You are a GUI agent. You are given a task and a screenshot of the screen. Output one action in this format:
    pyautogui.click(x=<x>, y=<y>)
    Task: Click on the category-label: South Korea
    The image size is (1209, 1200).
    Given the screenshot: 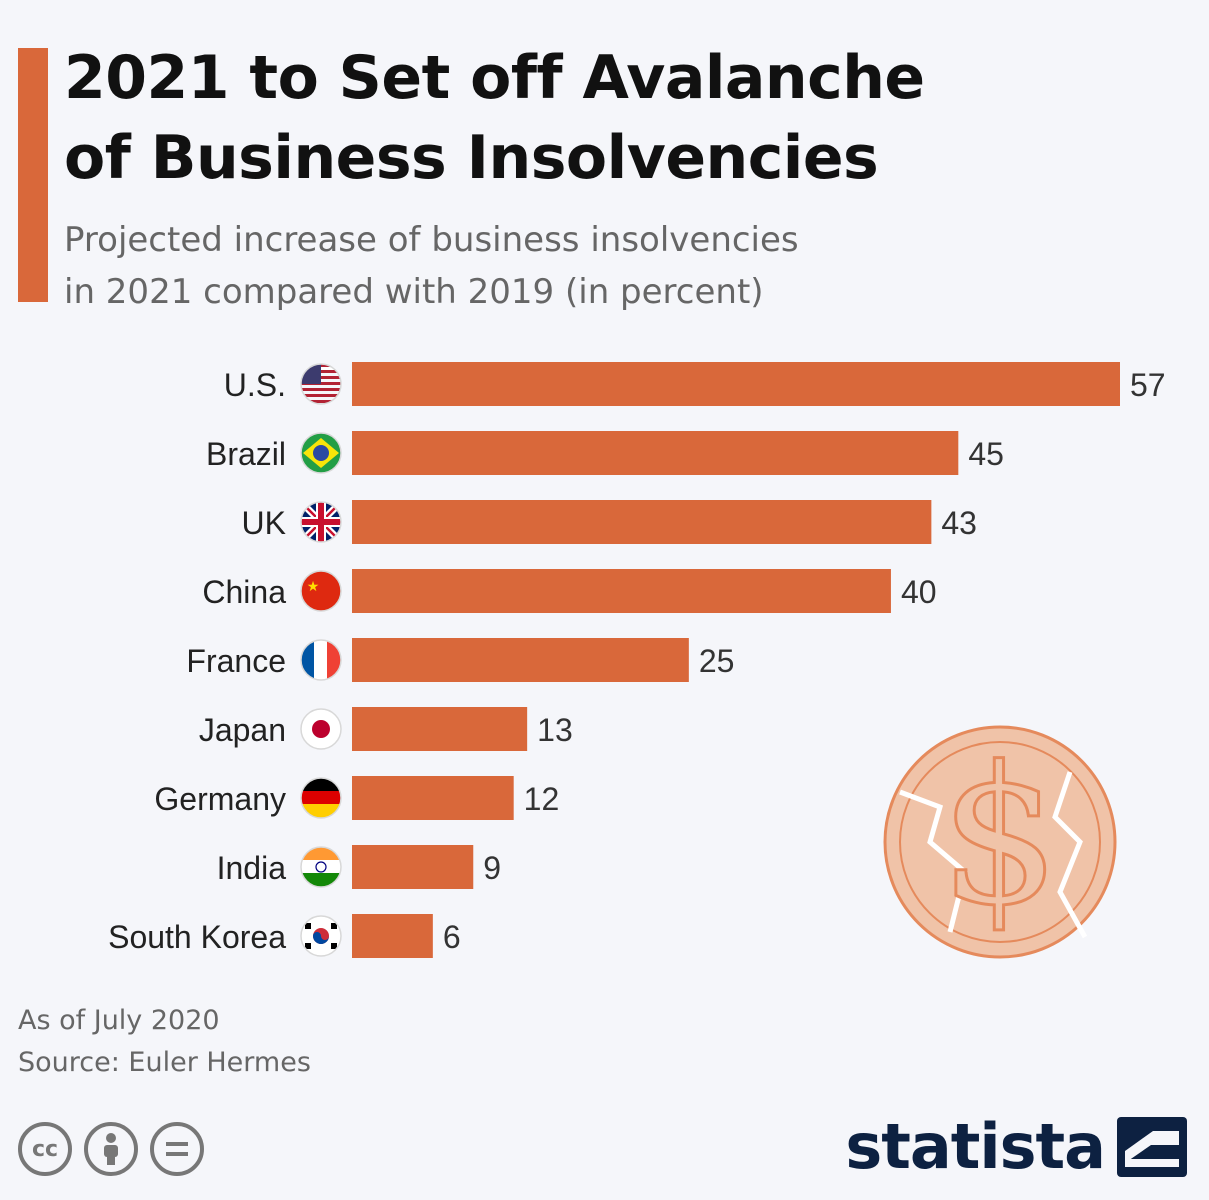 What is the action you would take?
    pyautogui.click(x=197, y=937)
    